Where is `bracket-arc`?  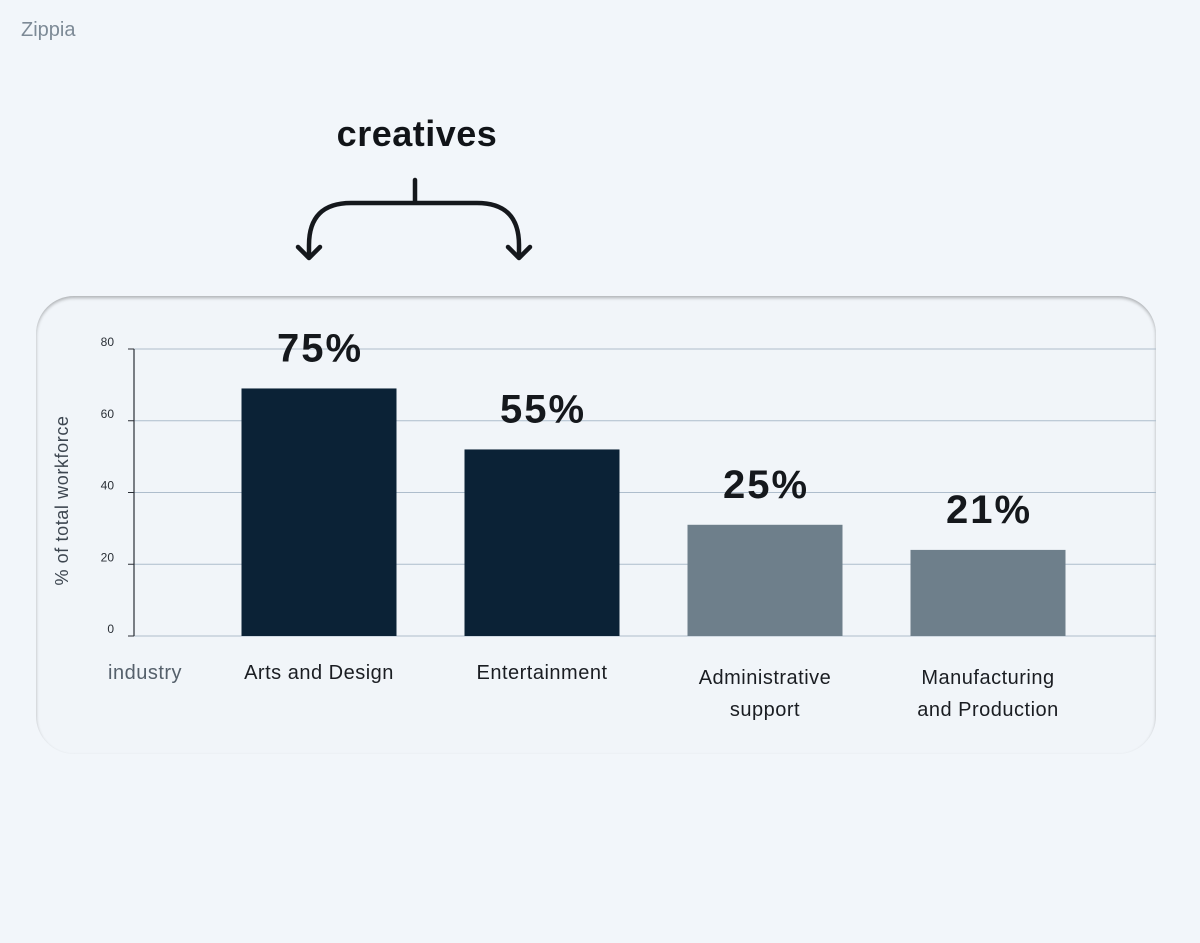
bracket-arc is located at coordinates (414, 229).